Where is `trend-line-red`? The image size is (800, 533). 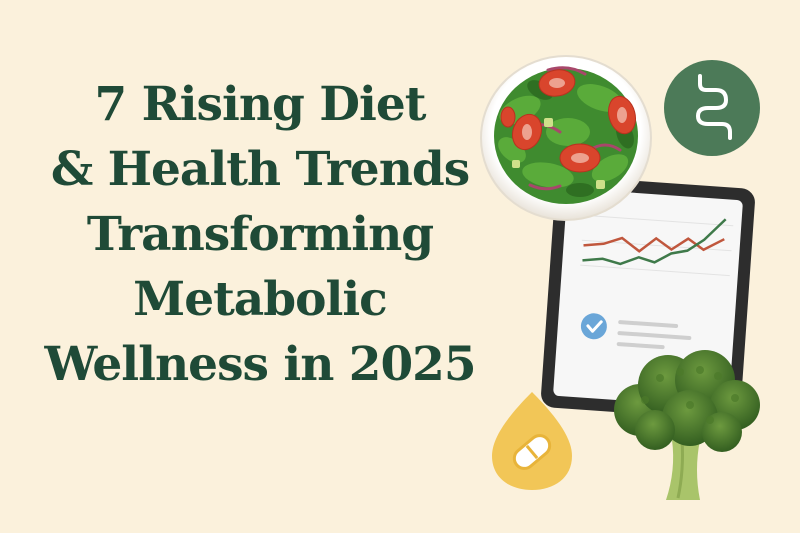 trend-line-red is located at coordinates (654, 244).